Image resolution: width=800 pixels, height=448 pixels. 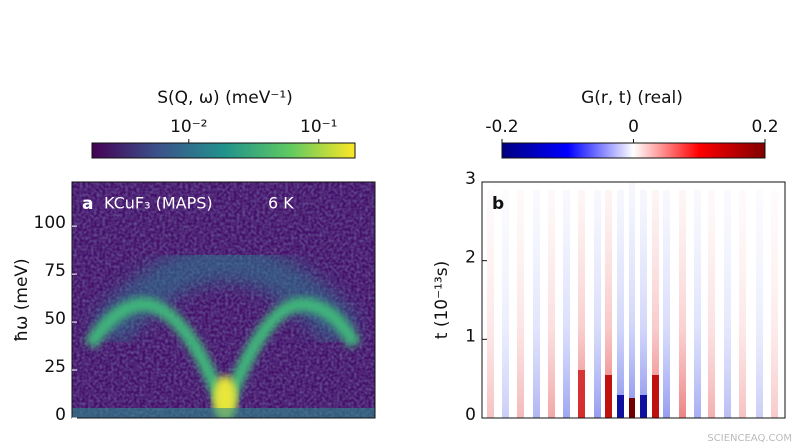 What do you see at coordinates (50, 223) in the screenshot?
I see `y-tick-label: 100` at bounding box center [50, 223].